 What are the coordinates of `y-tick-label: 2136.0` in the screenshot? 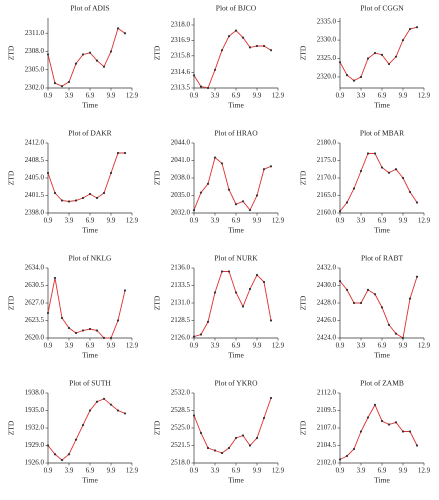 It's located at (181, 268).